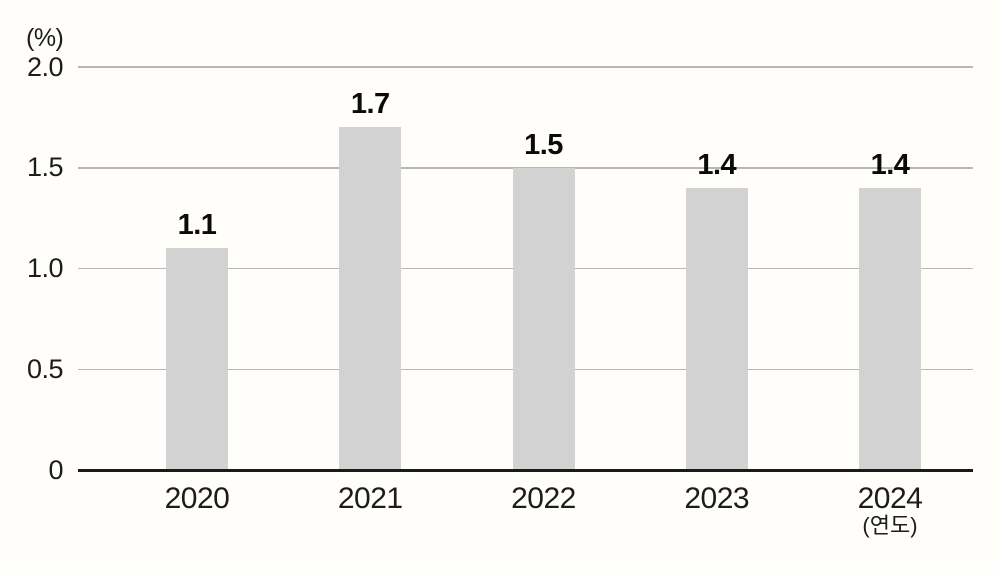 The width and height of the screenshot is (1000, 572). What do you see at coordinates (543, 318) in the screenshot?
I see `bar-2022` at bounding box center [543, 318].